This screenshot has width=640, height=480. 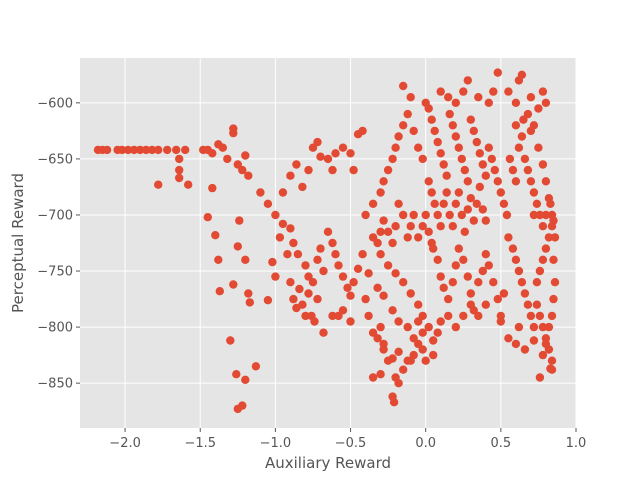 I want to click on x-tick-label: −1.5, so click(x=200, y=443).